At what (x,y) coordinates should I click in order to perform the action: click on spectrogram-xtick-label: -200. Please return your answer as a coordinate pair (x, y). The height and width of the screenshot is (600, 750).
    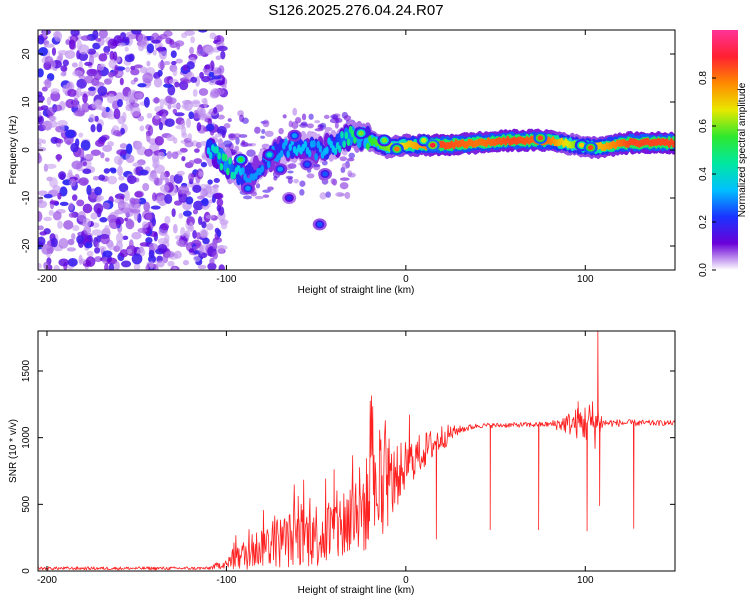
    Looking at the image, I should click on (47, 279).